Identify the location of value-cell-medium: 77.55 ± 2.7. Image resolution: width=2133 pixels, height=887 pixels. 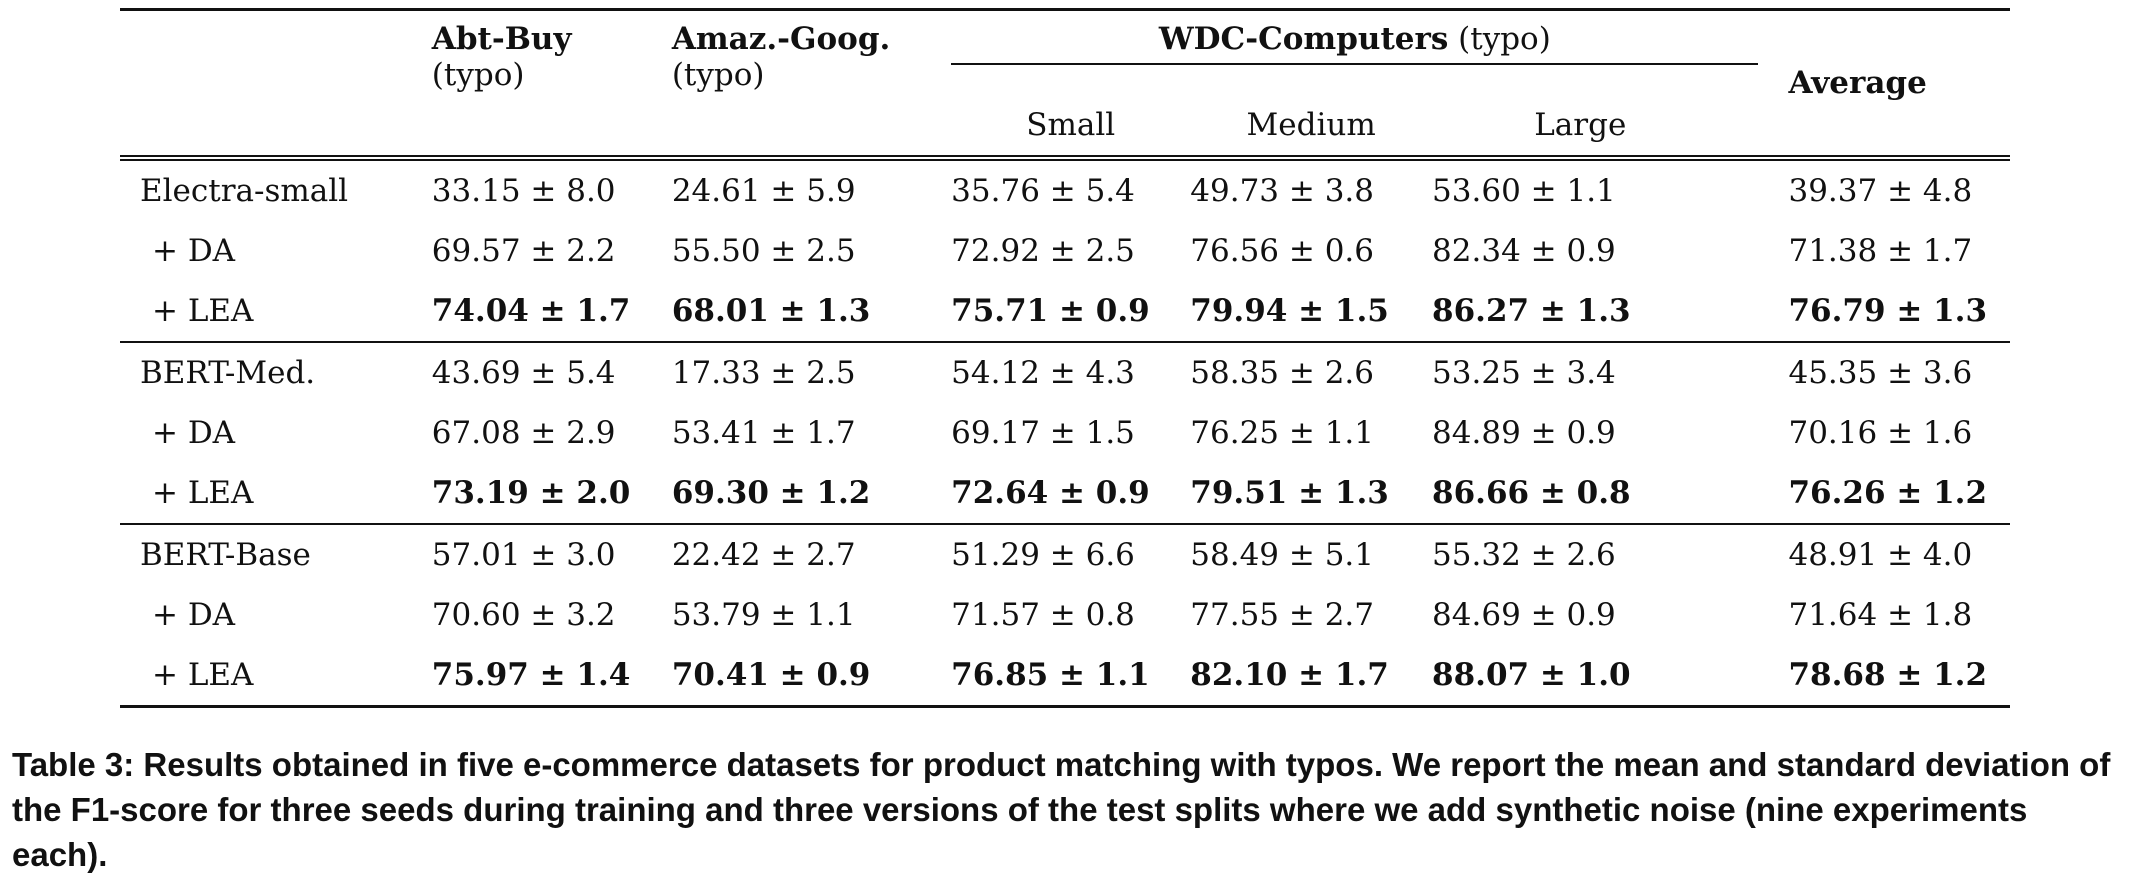
(1282, 615).